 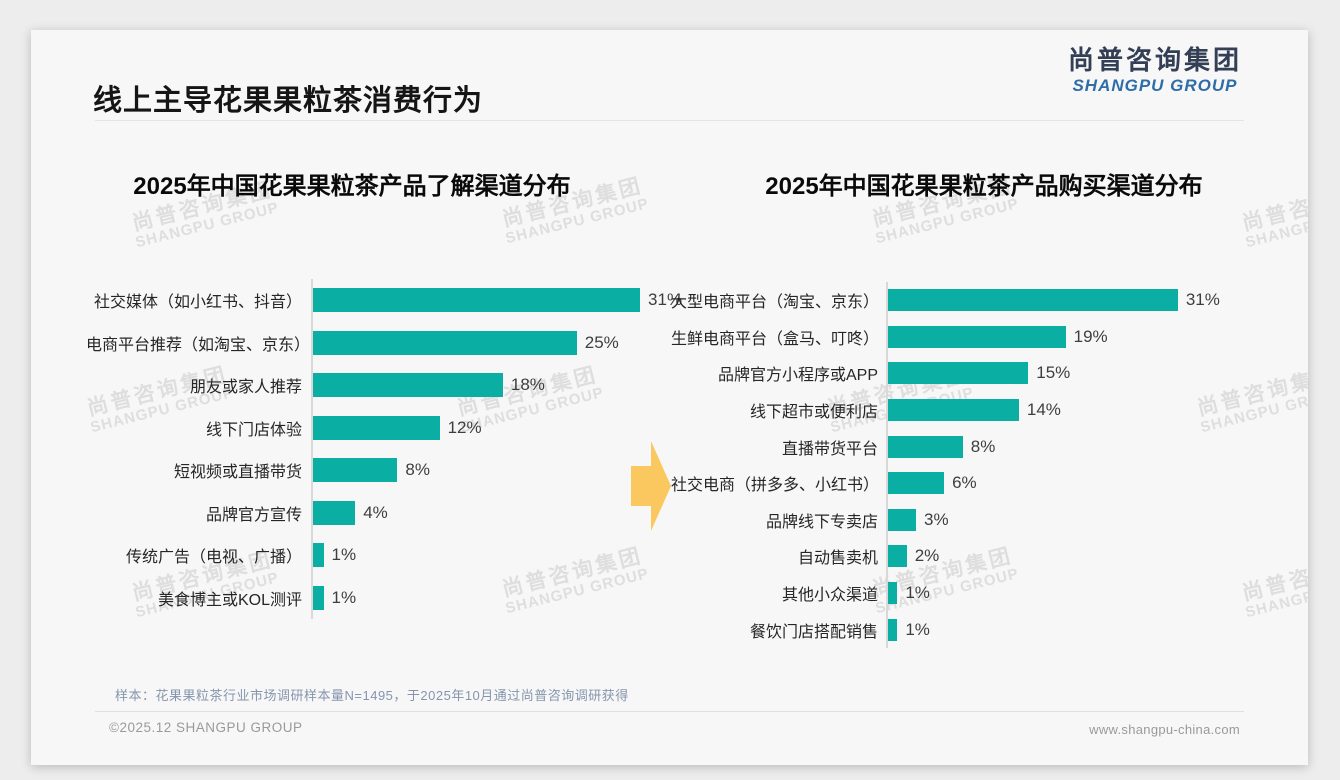 I want to click on left-chart-title: 2025年中国花果果粒茶产品了解渠道分布, so click(x=352, y=186).